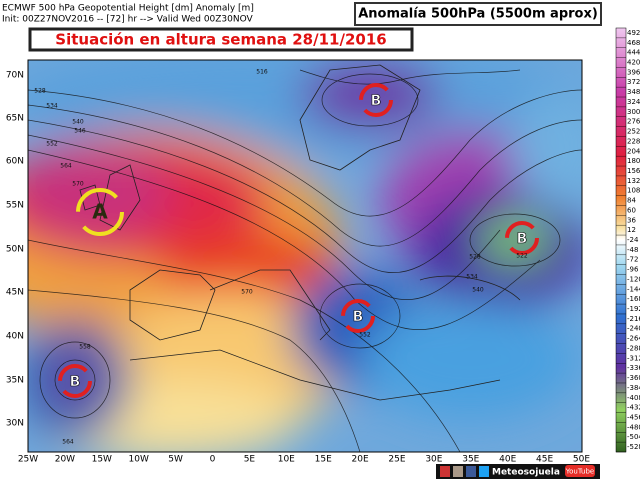 The image size is (640, 484). I want to click on colorbar-label: -336, so click(633, 368).